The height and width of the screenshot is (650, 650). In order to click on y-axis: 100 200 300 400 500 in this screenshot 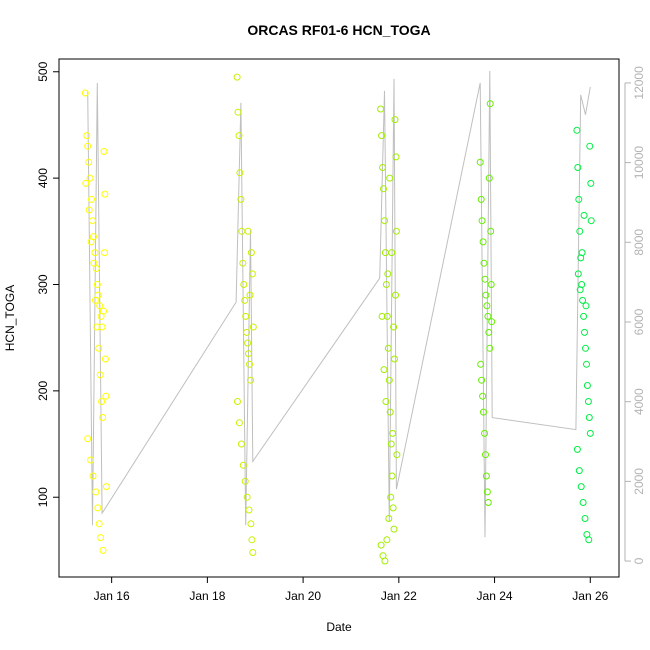, I will do `click(48, 284)`.